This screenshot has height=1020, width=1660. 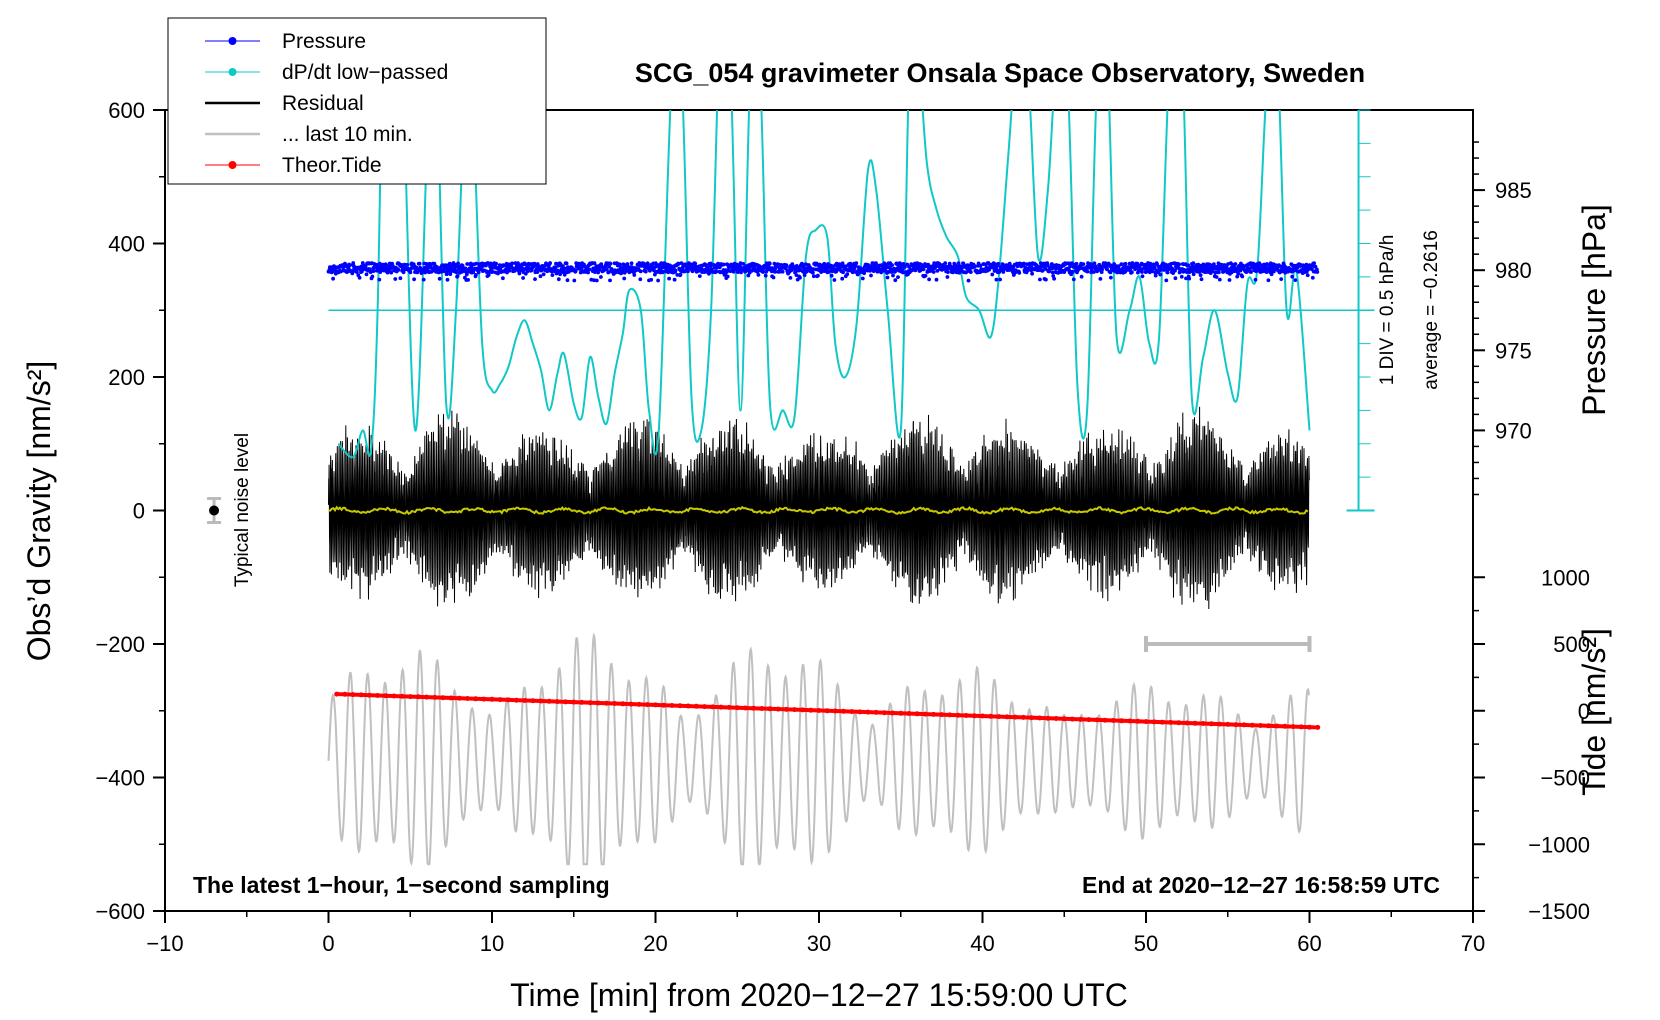 I want to click on tide-tick-label: −1500, so click(x=1559, y=911).